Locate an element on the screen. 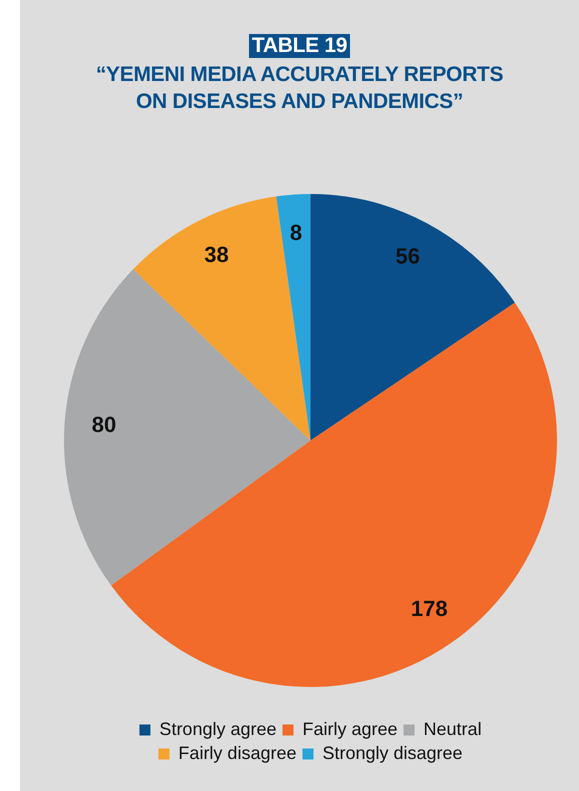 The image size is (579, 791). chart-title: TABLE 19 is located at coordinates (299, 46).